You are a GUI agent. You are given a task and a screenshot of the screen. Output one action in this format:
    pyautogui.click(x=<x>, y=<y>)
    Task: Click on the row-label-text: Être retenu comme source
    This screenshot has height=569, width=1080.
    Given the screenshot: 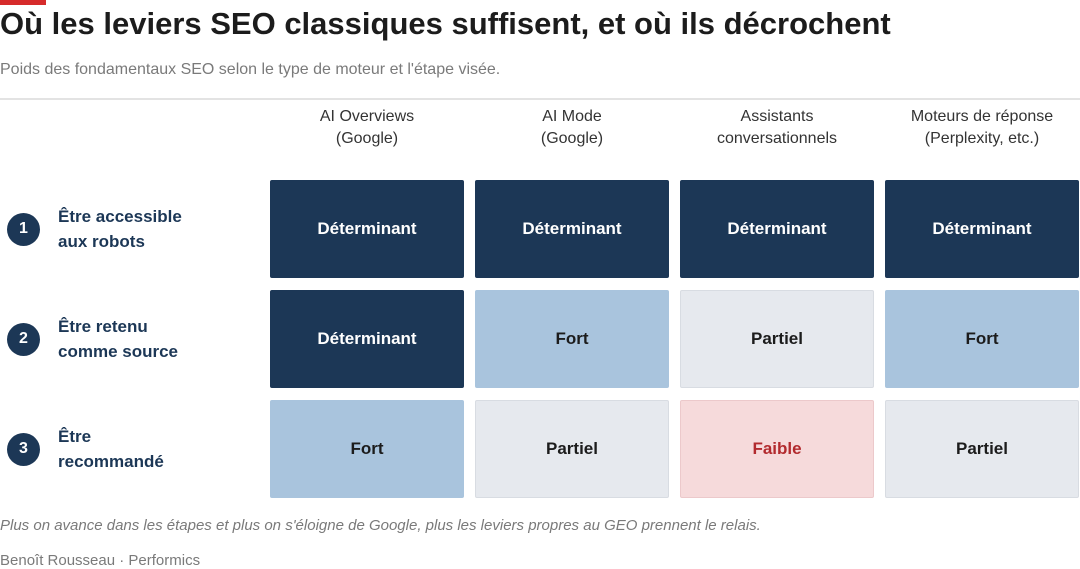 What is the action you would take?
    pyautogui.click(x=118, y=339)
    